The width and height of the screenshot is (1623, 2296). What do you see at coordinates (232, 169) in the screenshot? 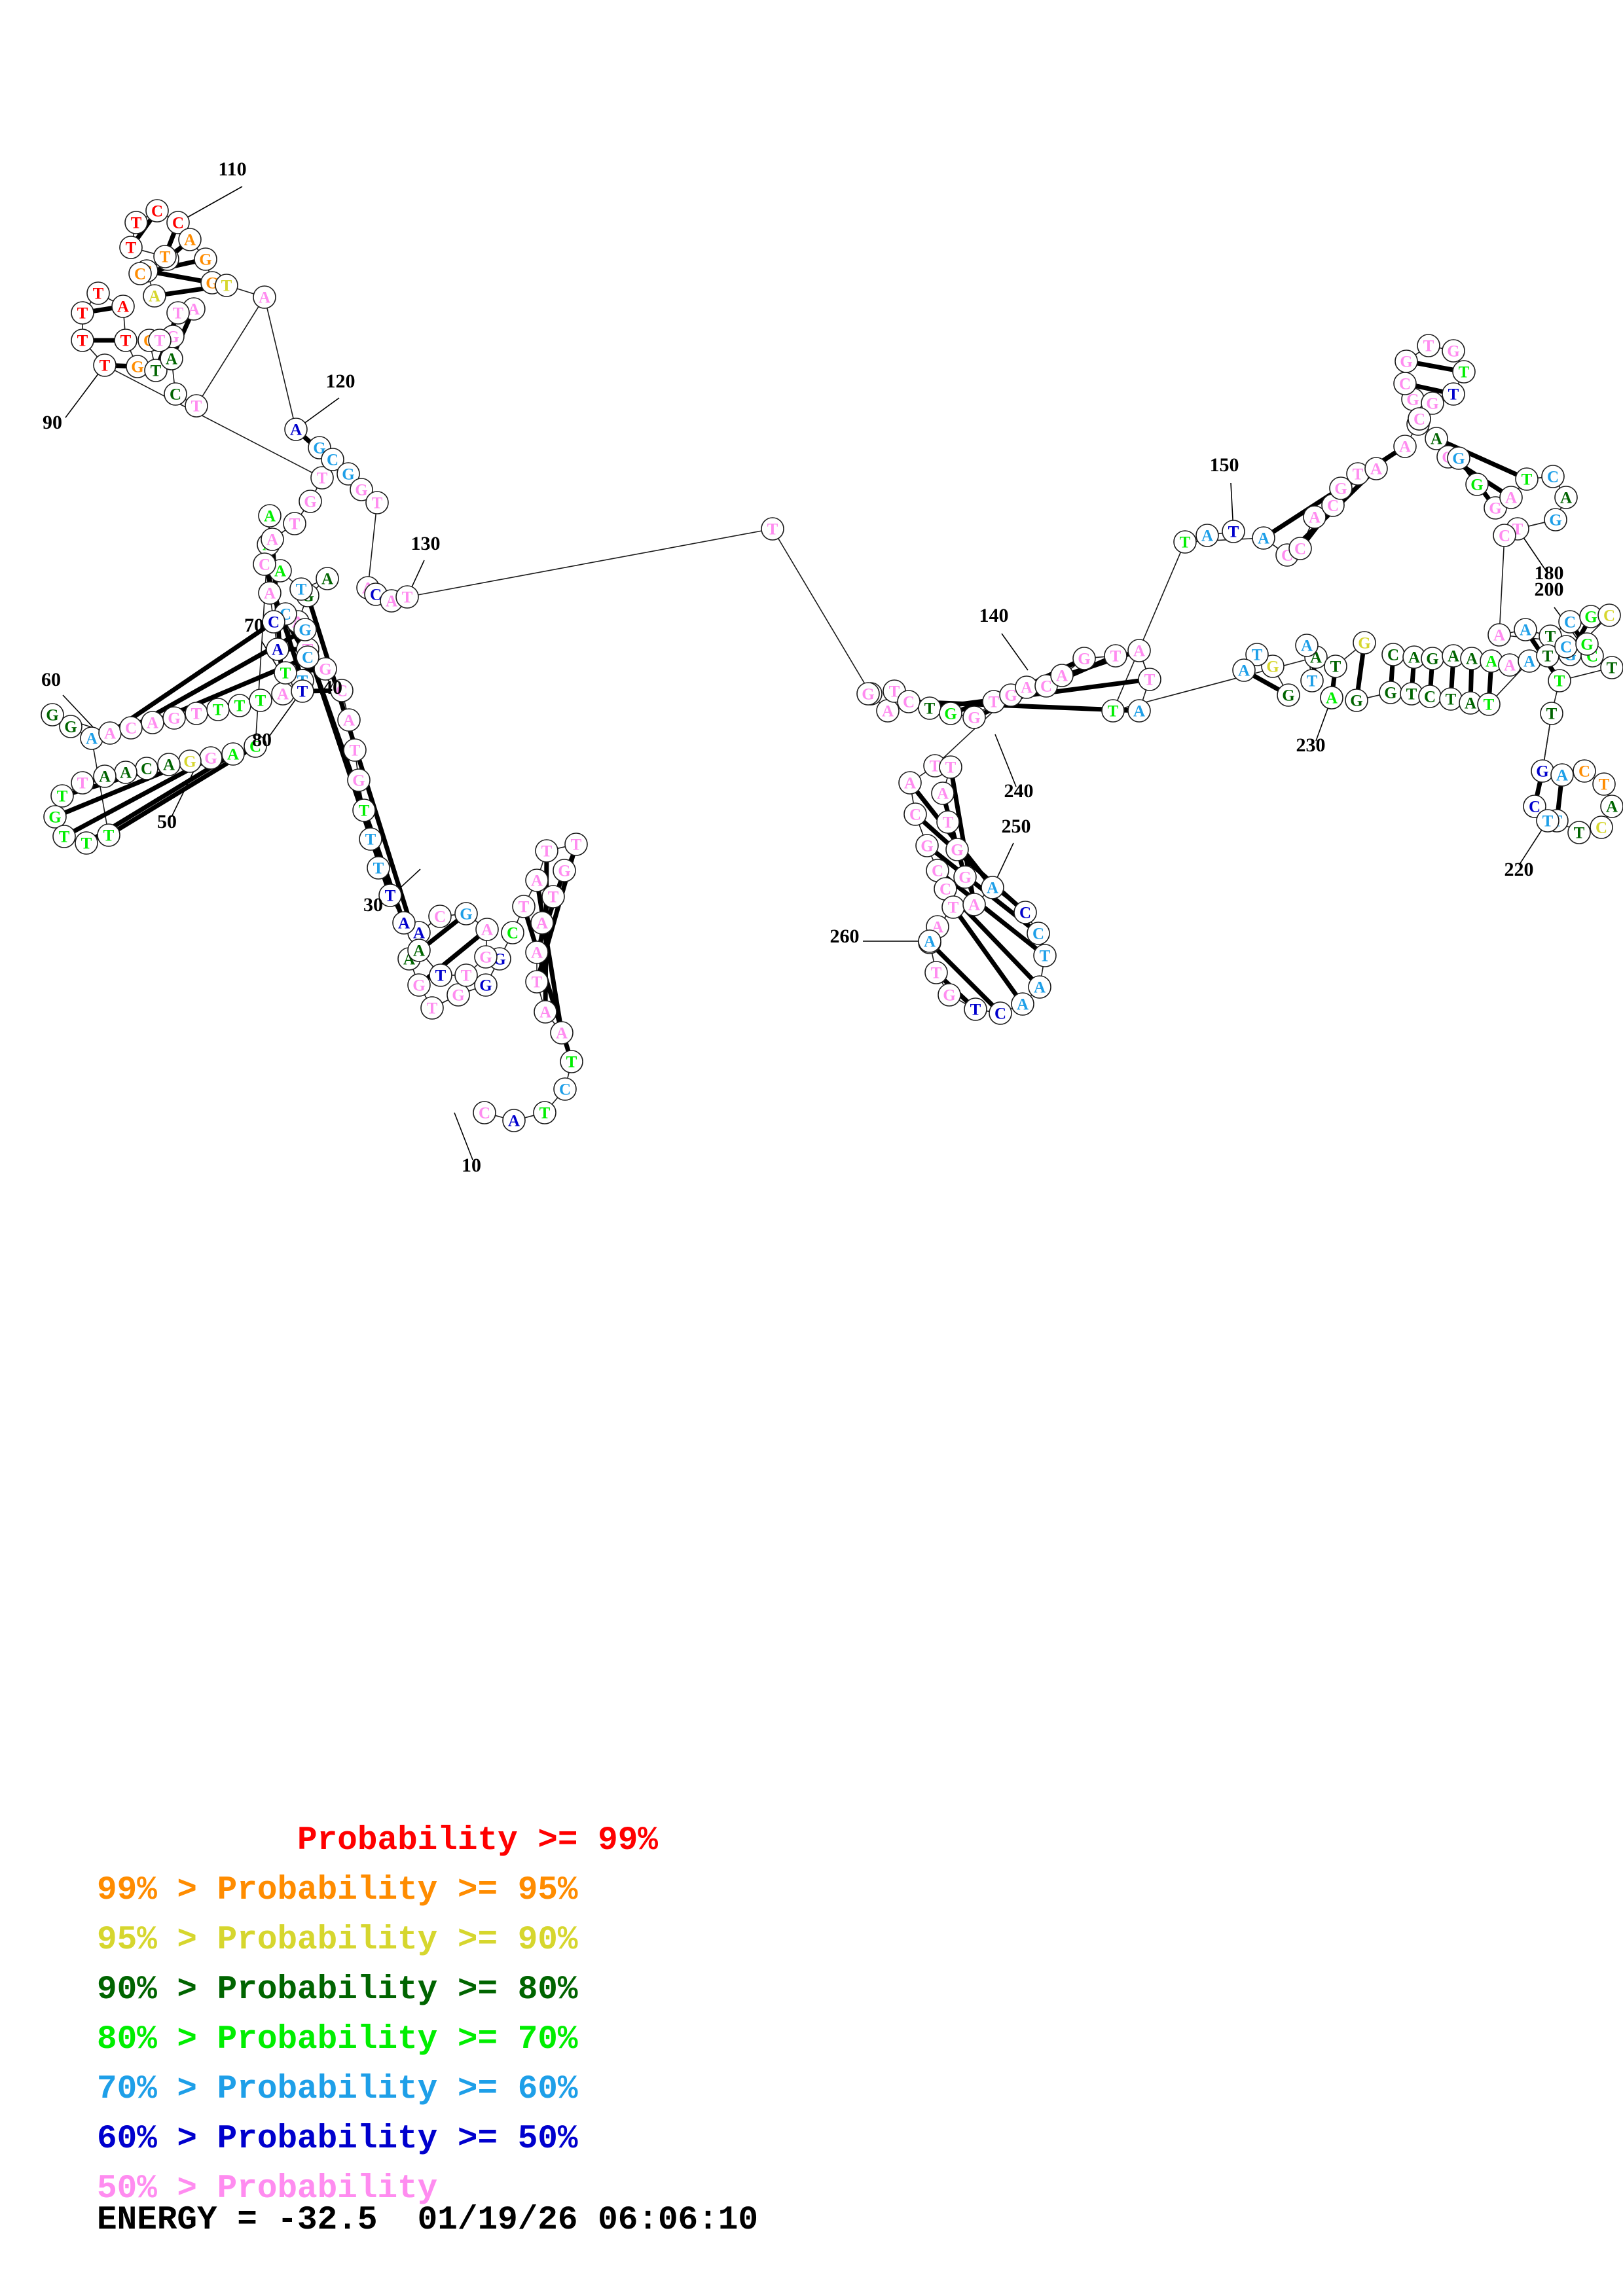
I see `sequence-position-label: 110` at bounding box center [232, 169].